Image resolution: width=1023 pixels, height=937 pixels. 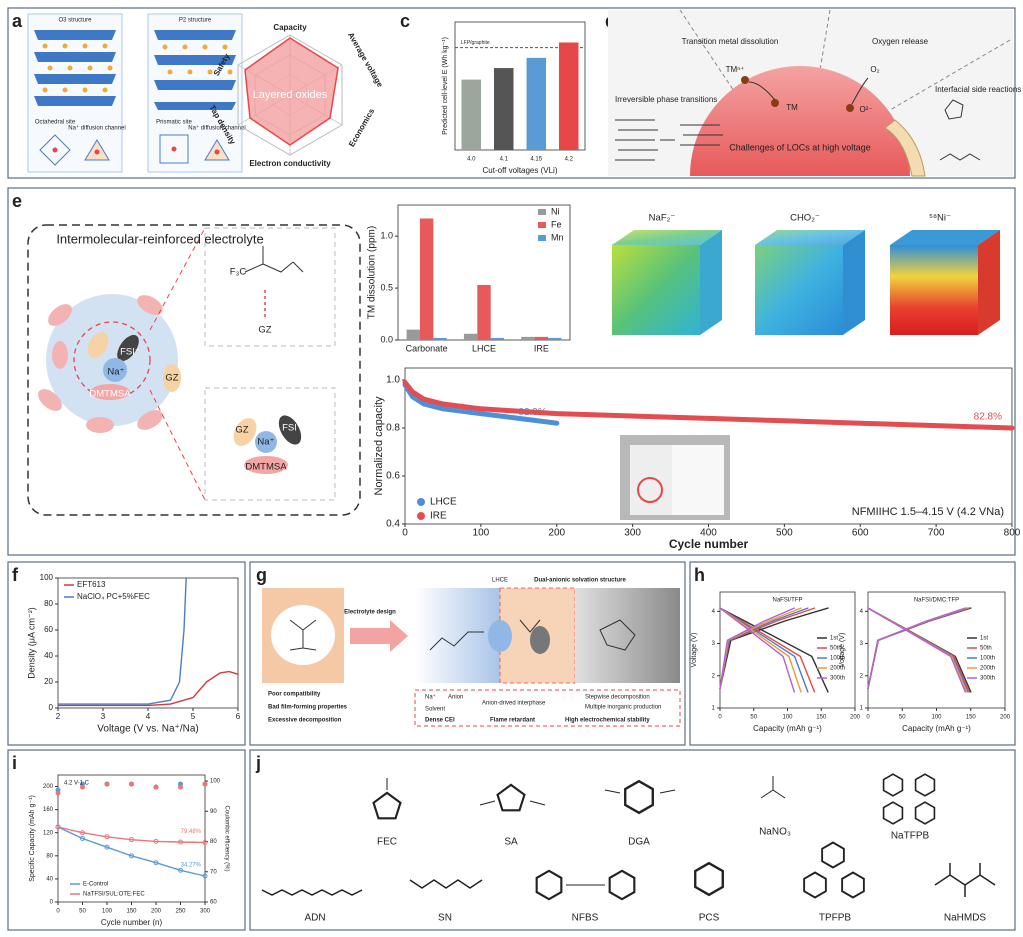 What do you see at coordinates (868, 718) in the screenshot?
I see `x-tick-label: 0` at bounding box center [868, 718].